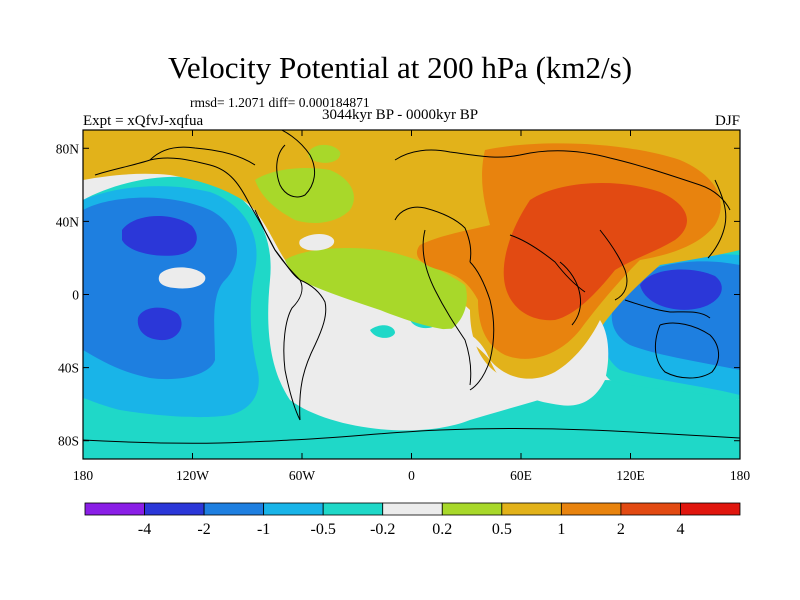 Image resolution: width=800 pixels, height=600 pixels. I want to click on colorbar-label: -0.5, so click(323, 529).